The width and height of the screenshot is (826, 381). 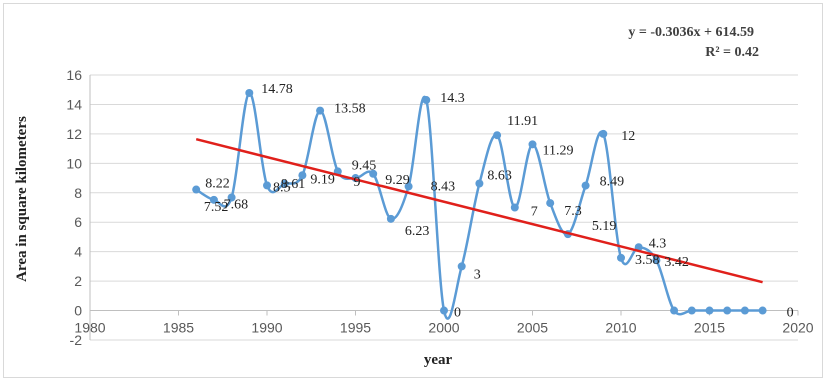 I want to click on x-tick-label: 2005, so click(x=532, y=328).